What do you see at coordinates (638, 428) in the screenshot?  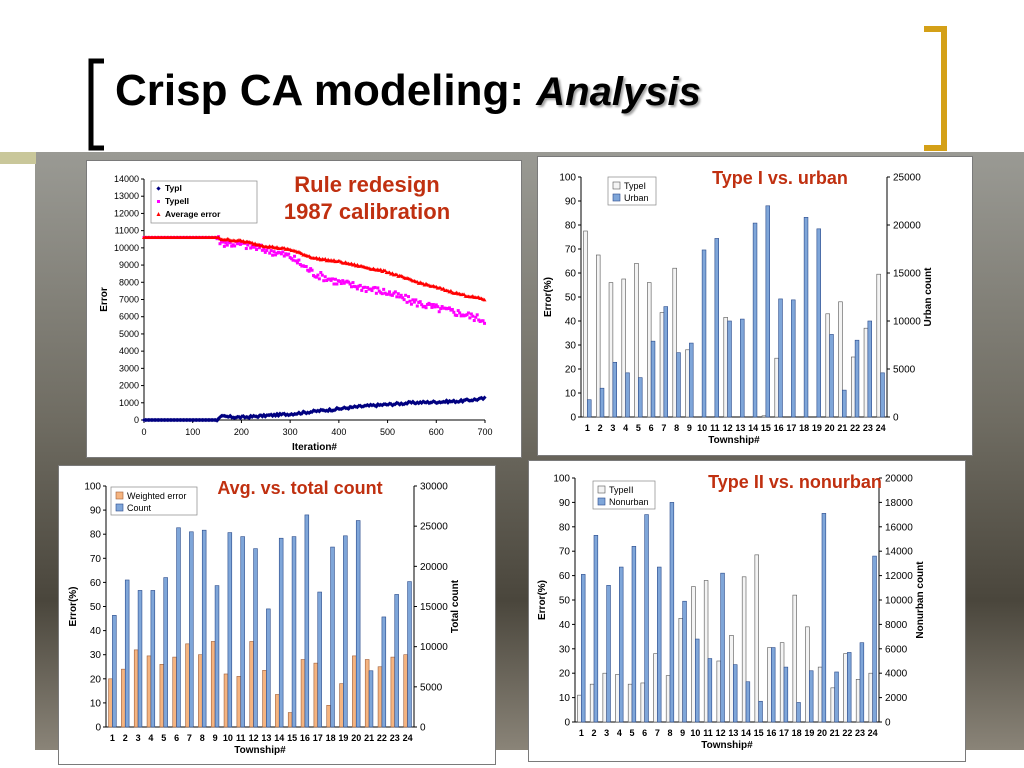 I see `x-tick-label: 5` at bounding box center [638, 428].